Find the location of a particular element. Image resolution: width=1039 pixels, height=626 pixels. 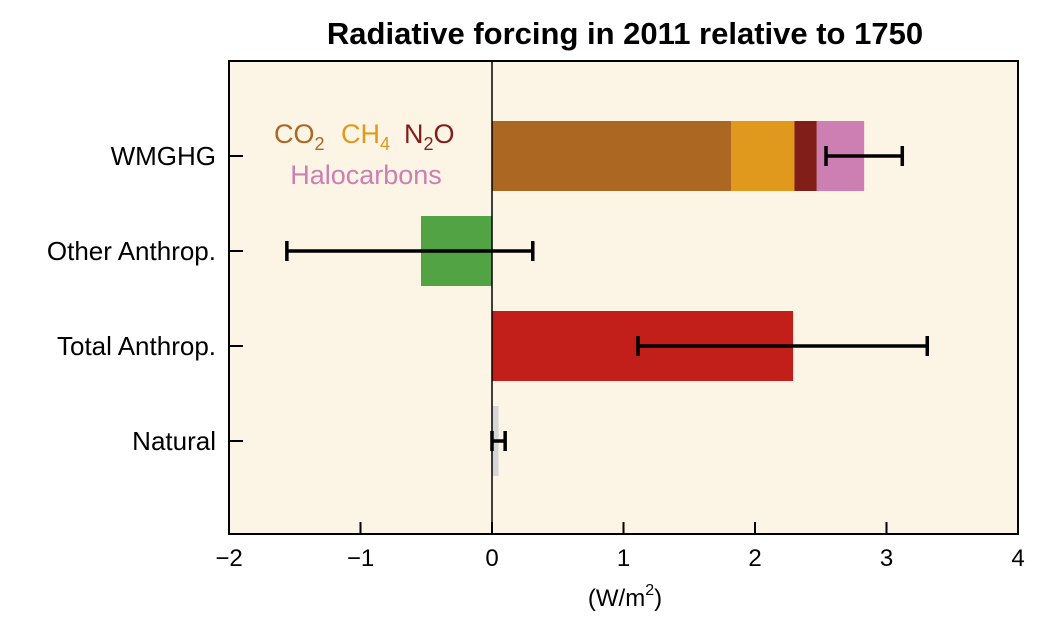

category-label-other-anthrop: Other Anthrop. is located at coordinates (131, 251).